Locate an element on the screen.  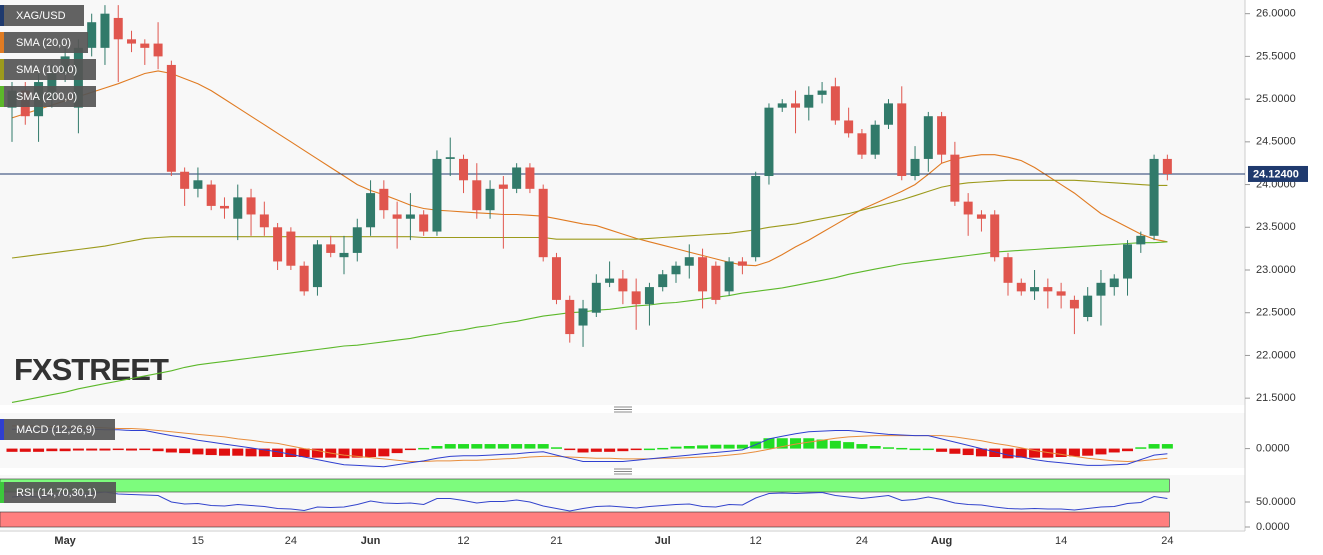
last-price-box is located at coordinates (1278, 173).